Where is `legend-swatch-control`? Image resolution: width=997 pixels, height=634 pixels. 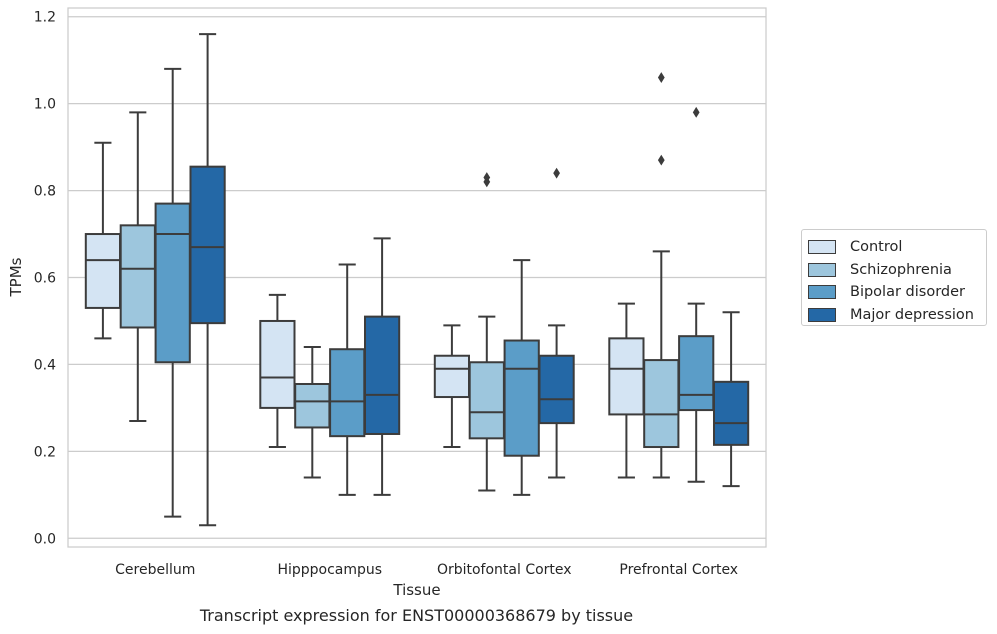
legend-swatch-control is located at coordinates (822, 247).